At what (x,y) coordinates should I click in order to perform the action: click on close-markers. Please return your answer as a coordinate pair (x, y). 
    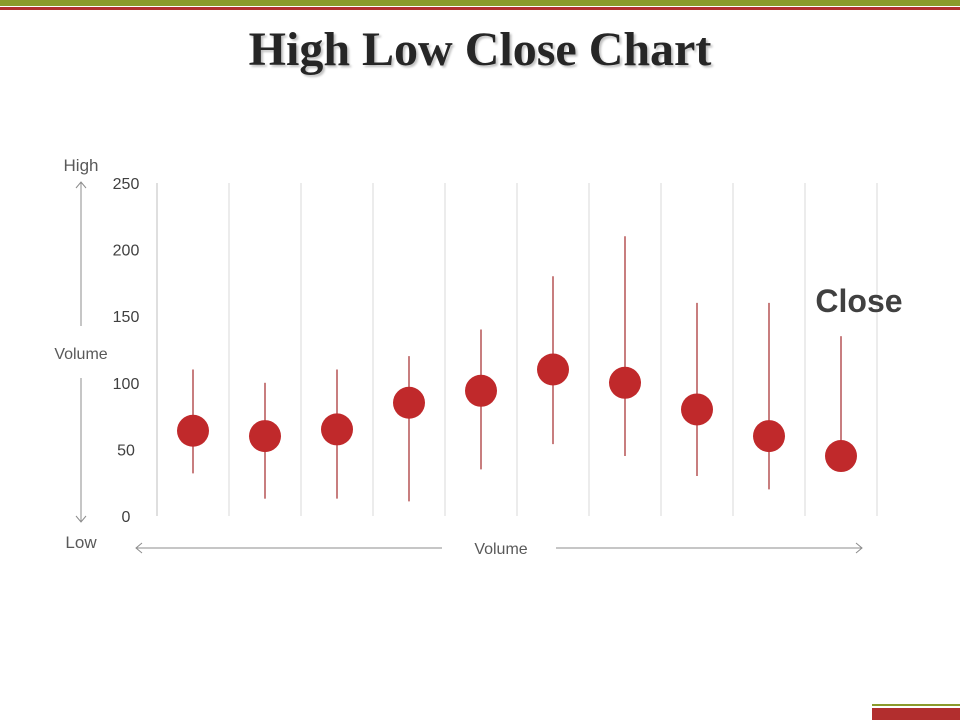
    Looking at the image, I should click on (517, 413).